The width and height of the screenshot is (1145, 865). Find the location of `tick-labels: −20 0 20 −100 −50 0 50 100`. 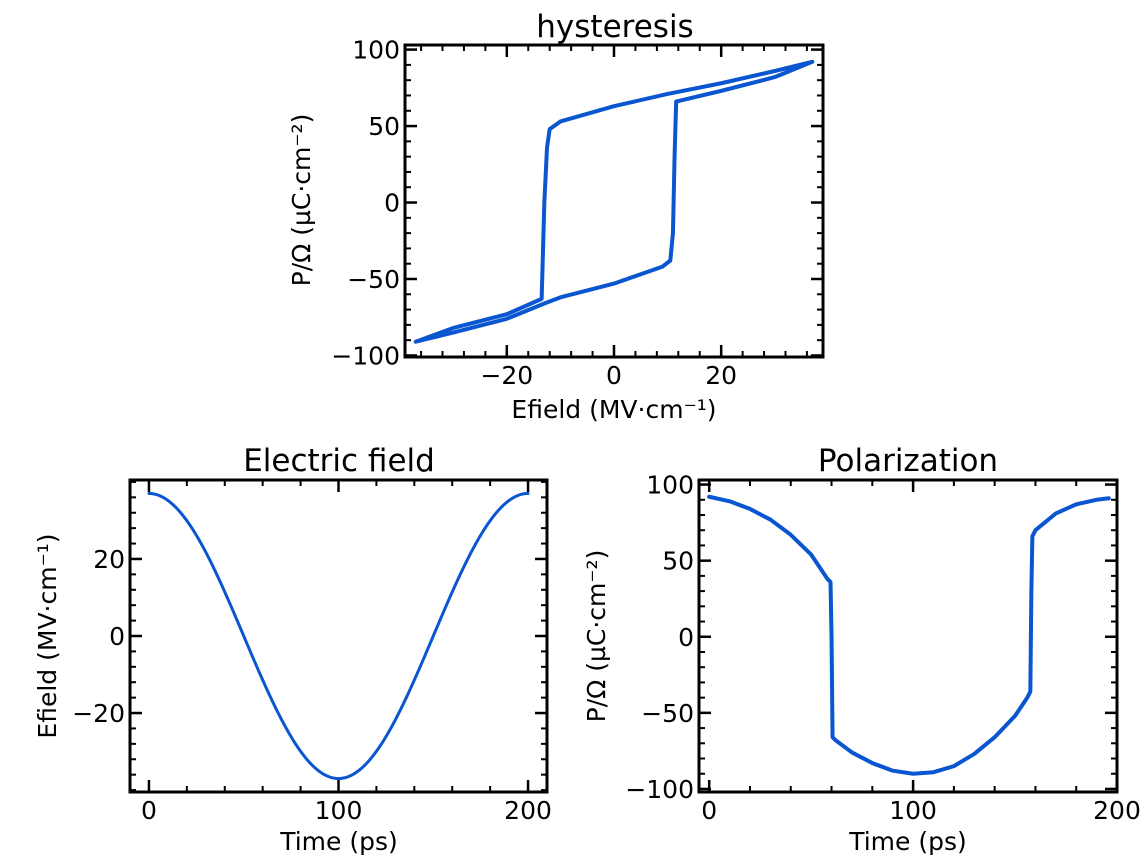

tick-labels: −20 0 20 −100 −50 0 50 100 is located at coordinates (534, 213).